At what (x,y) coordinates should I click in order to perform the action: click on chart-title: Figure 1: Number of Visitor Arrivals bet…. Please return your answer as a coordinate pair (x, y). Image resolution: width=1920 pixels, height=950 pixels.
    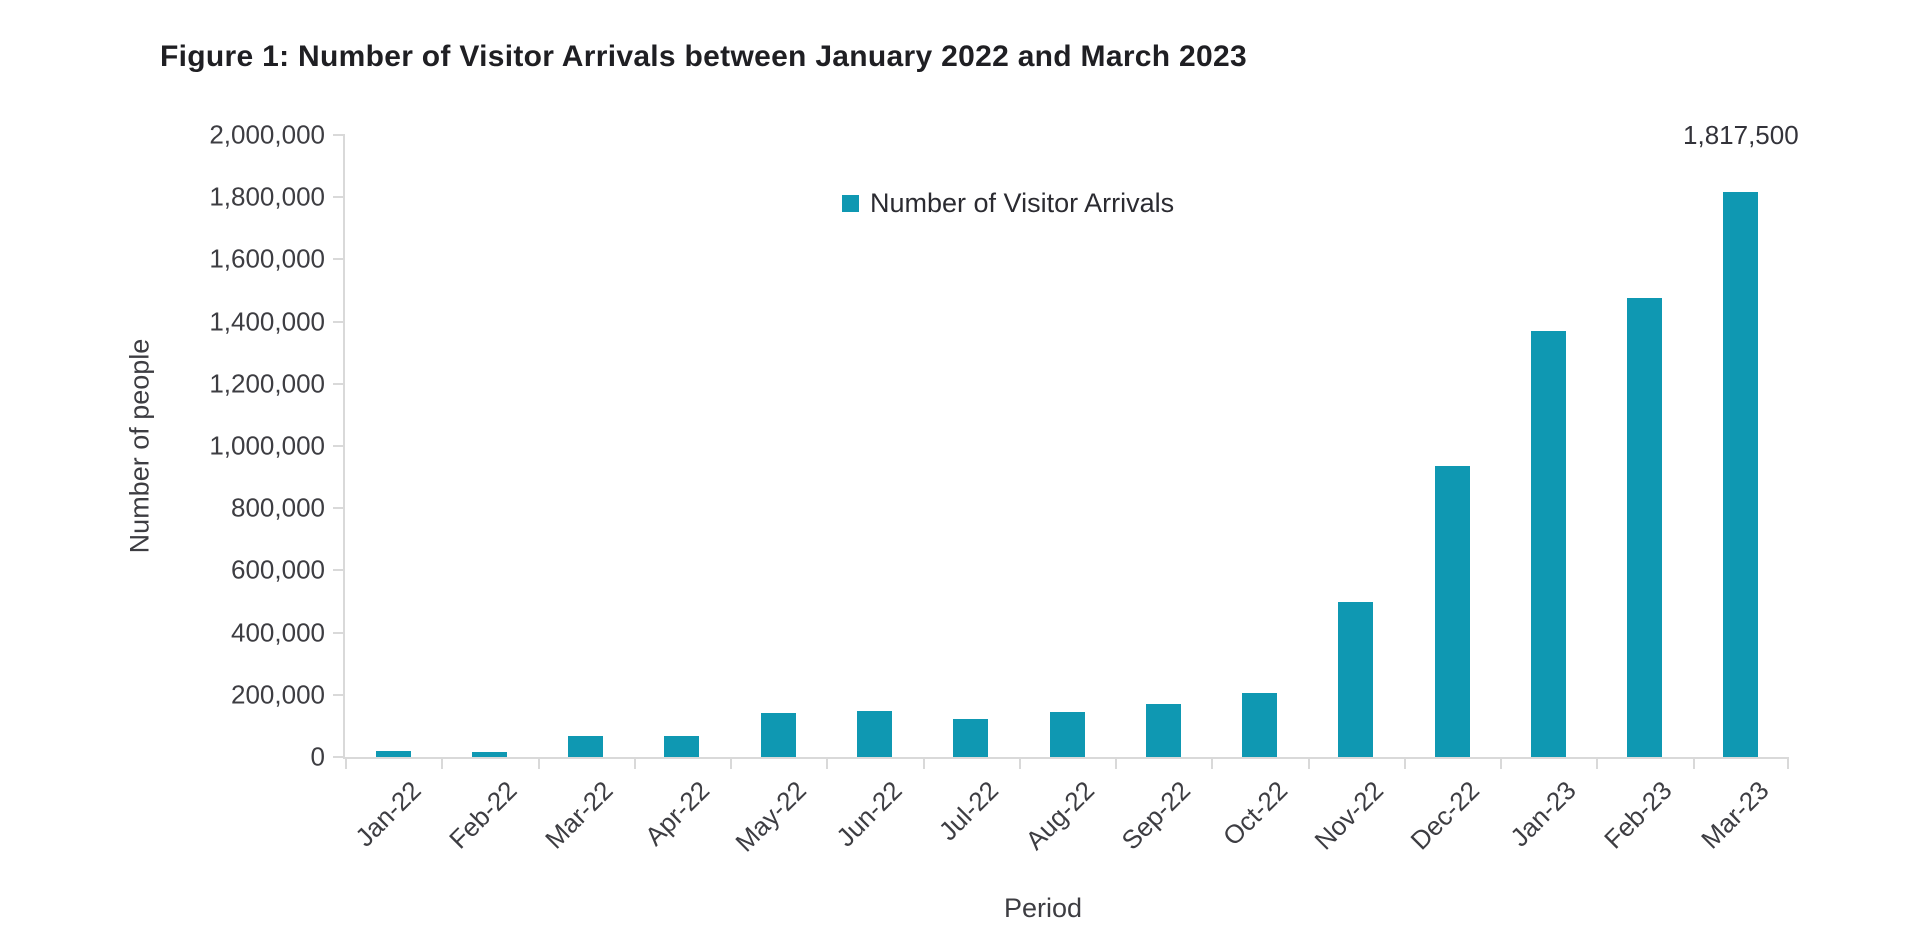
    Looking at the image, I should click on (703, 56).